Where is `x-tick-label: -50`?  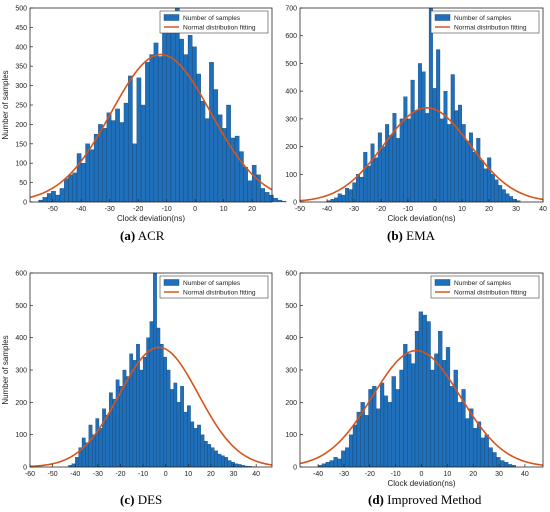
x-tick-label: -50 is located at coordinates (53, 474).